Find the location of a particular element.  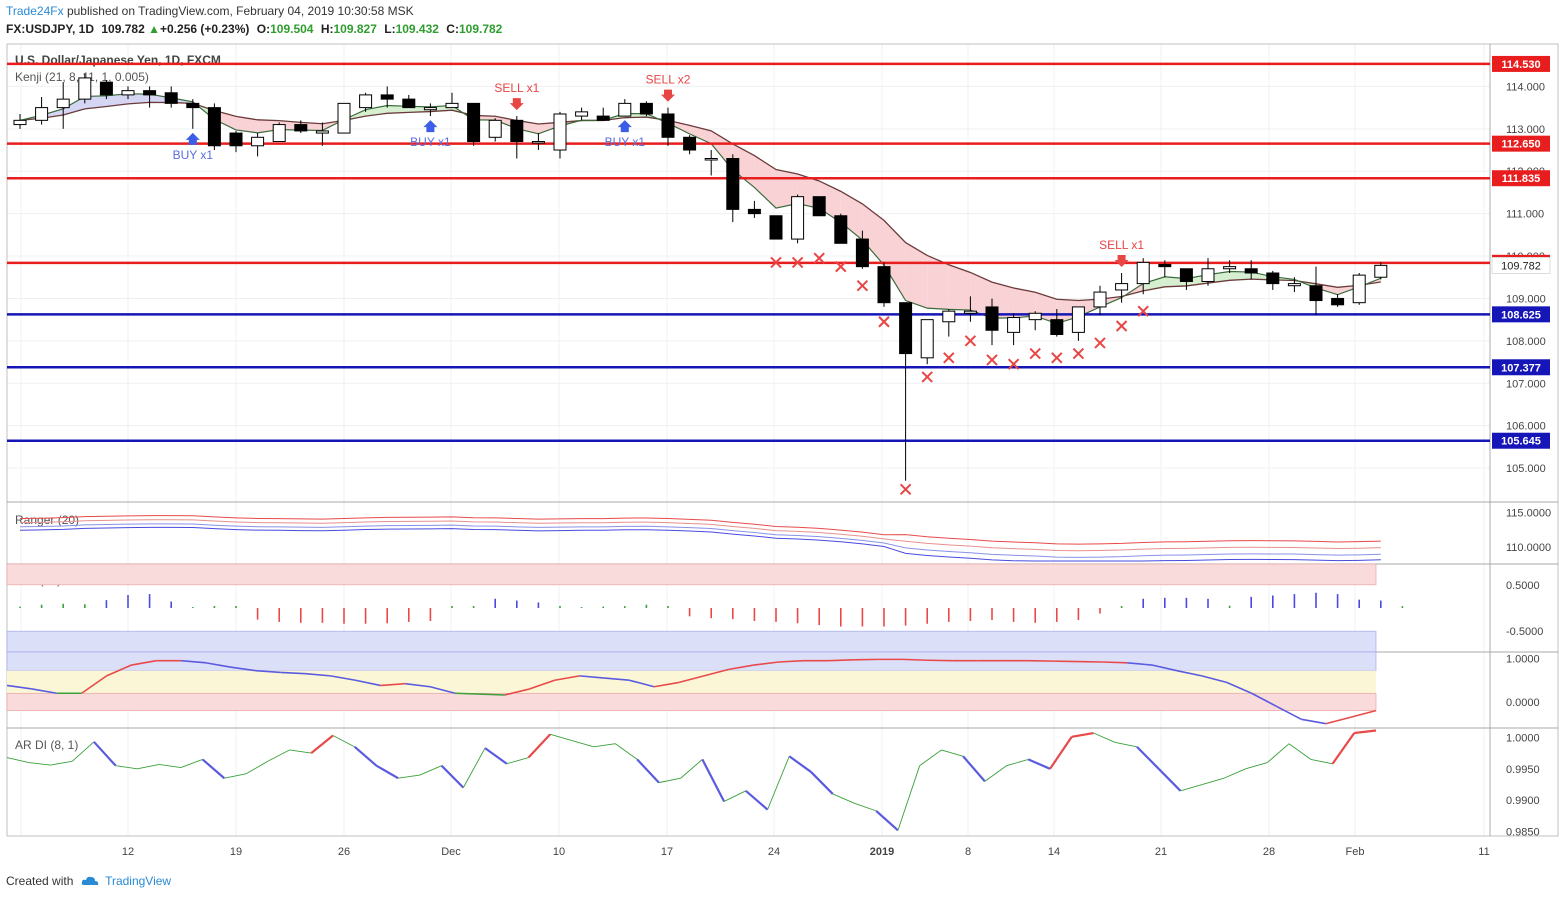

tdi-lower-band is located at coordinates (691, 701).